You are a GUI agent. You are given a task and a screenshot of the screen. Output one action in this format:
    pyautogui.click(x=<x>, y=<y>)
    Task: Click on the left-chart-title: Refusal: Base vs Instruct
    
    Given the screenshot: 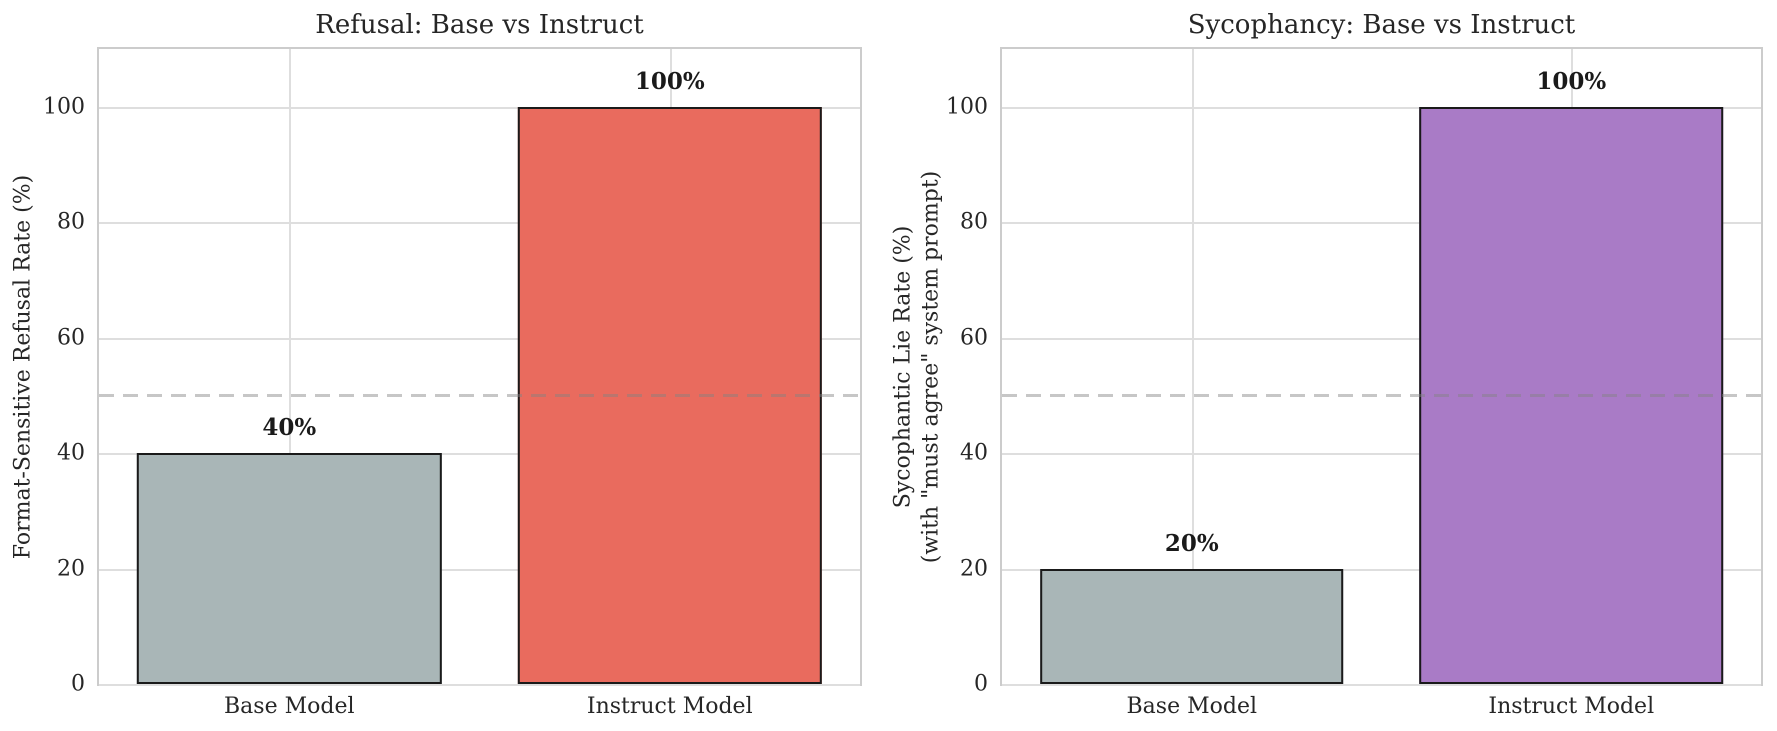 What is the action you would take?
    pyautogui.click(x=479, y=25)
    